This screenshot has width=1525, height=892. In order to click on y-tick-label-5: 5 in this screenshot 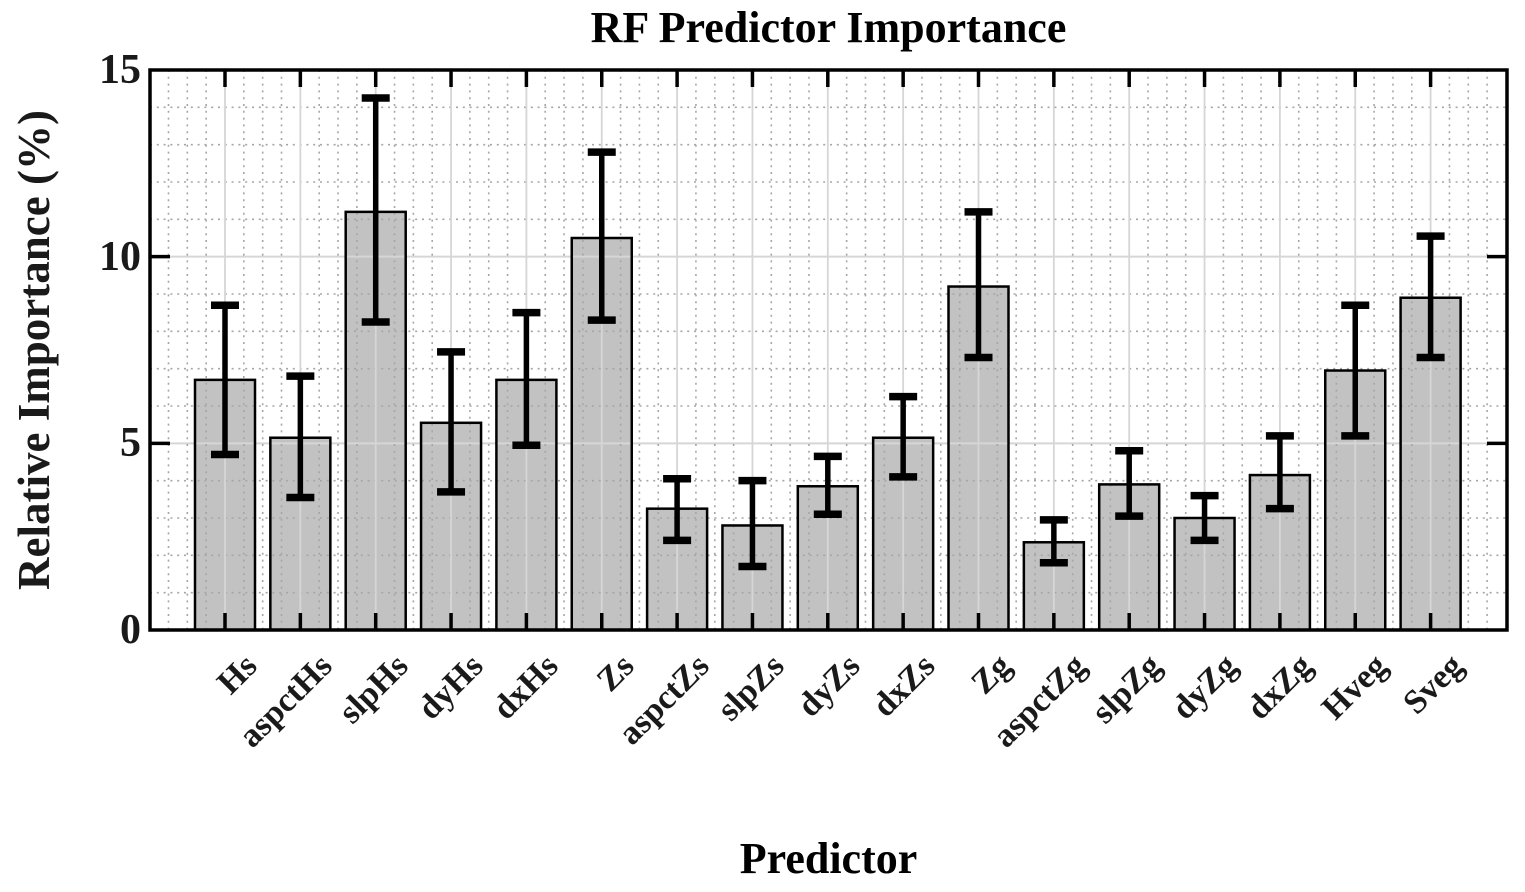, I will do `click(130, 443)`.